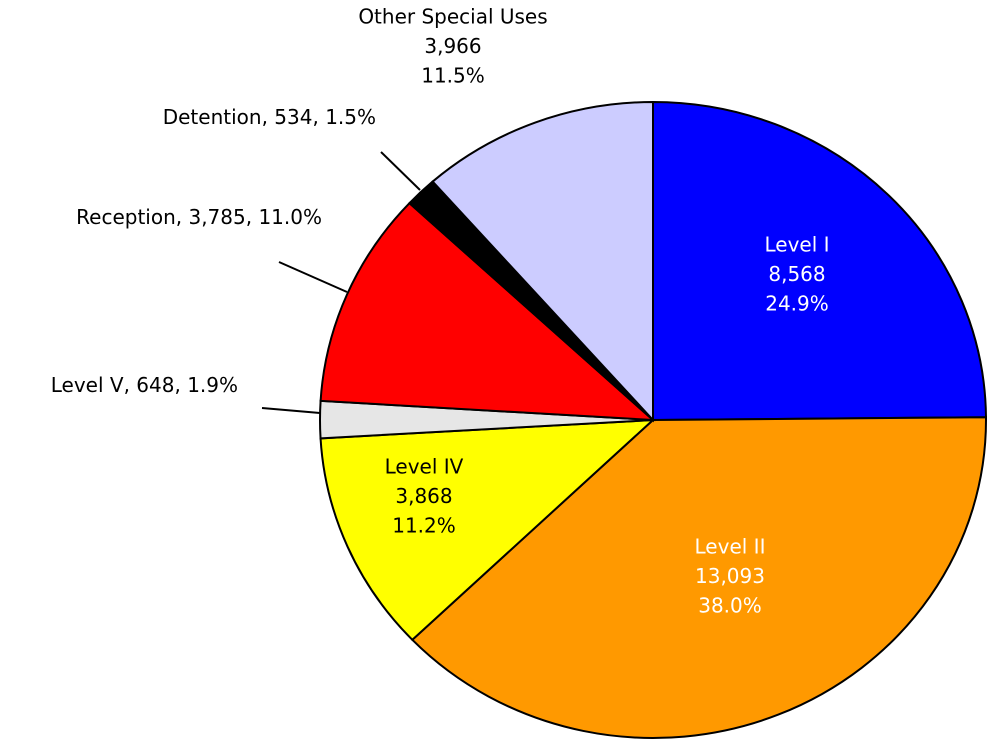 This screenshot has height=751, width=993. I want to click on slice-label-part: Level V, so click(87, 385).